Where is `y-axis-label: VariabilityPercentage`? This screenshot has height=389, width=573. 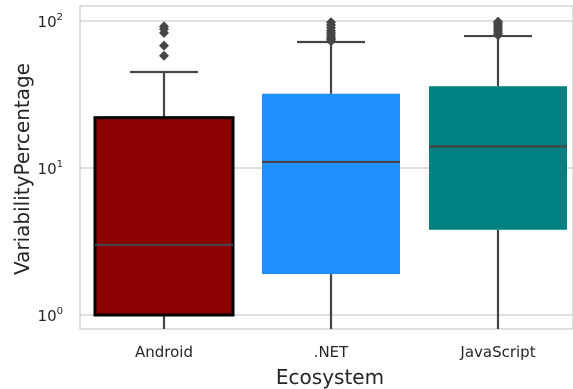 y-axis-label: VariabilityPercentage is located at coordinates (22, 169).